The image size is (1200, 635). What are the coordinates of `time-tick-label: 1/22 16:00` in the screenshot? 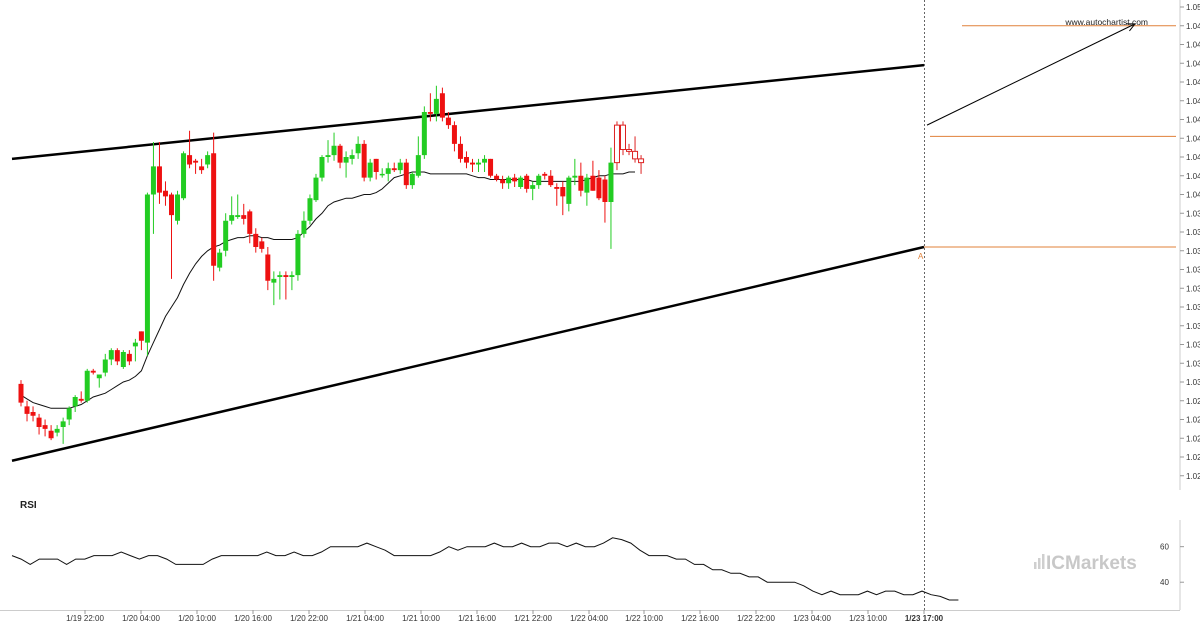 It's located at (700, 618).